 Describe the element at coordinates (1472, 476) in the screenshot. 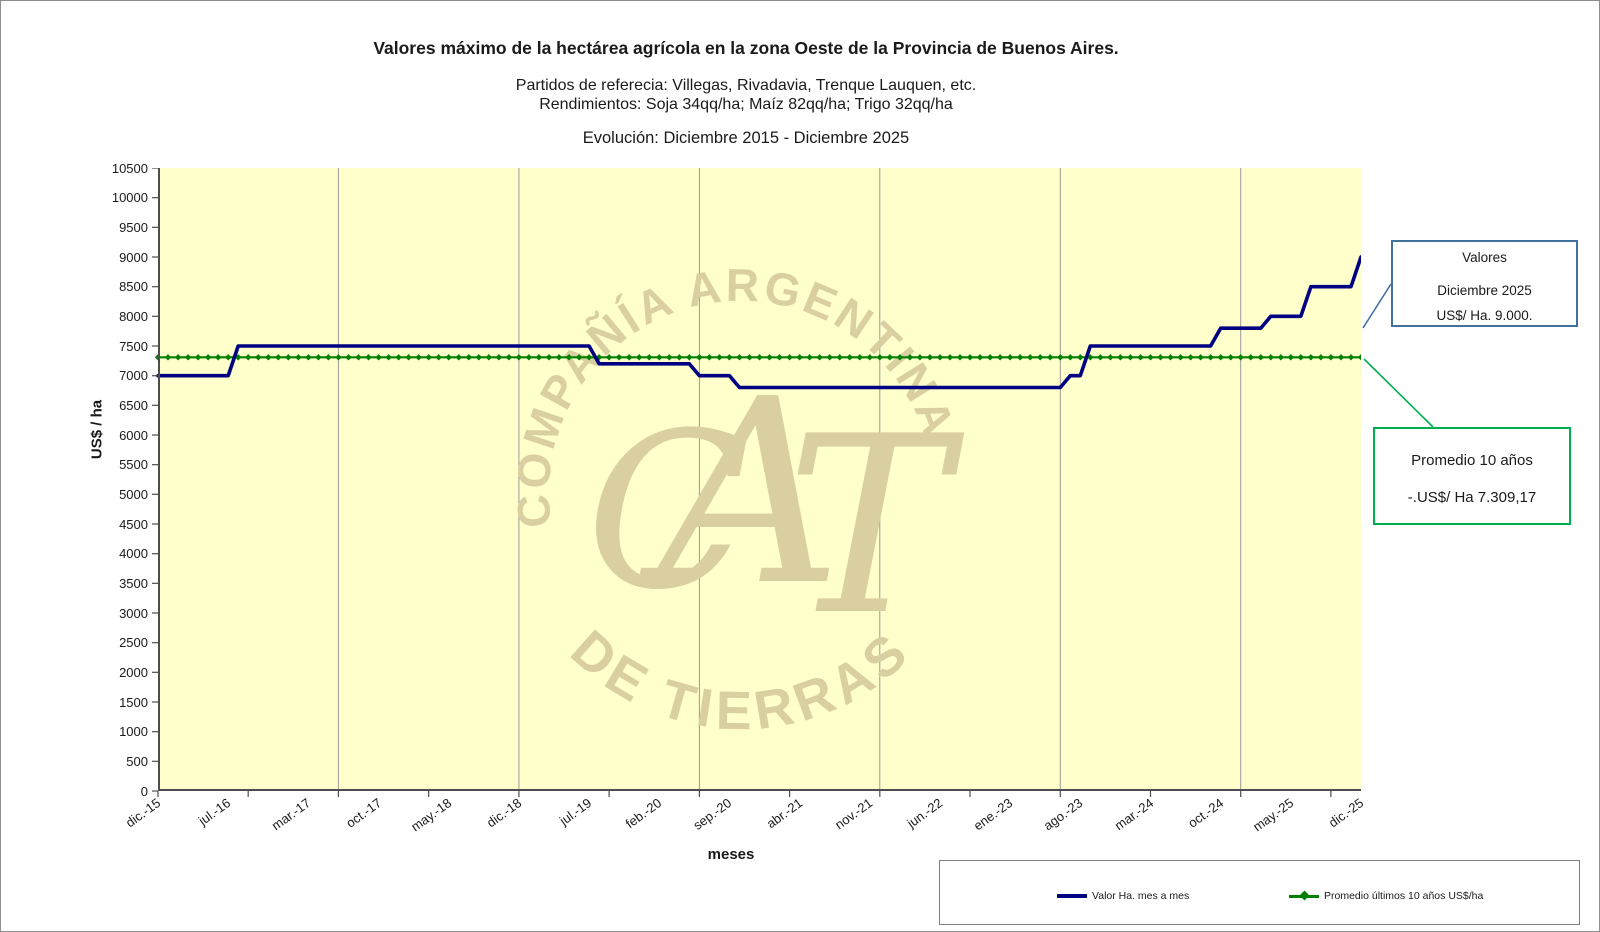

I see `promedio-annotation-box: Promedio 10 años -.US$/ Ha 7.309,17` at that location.